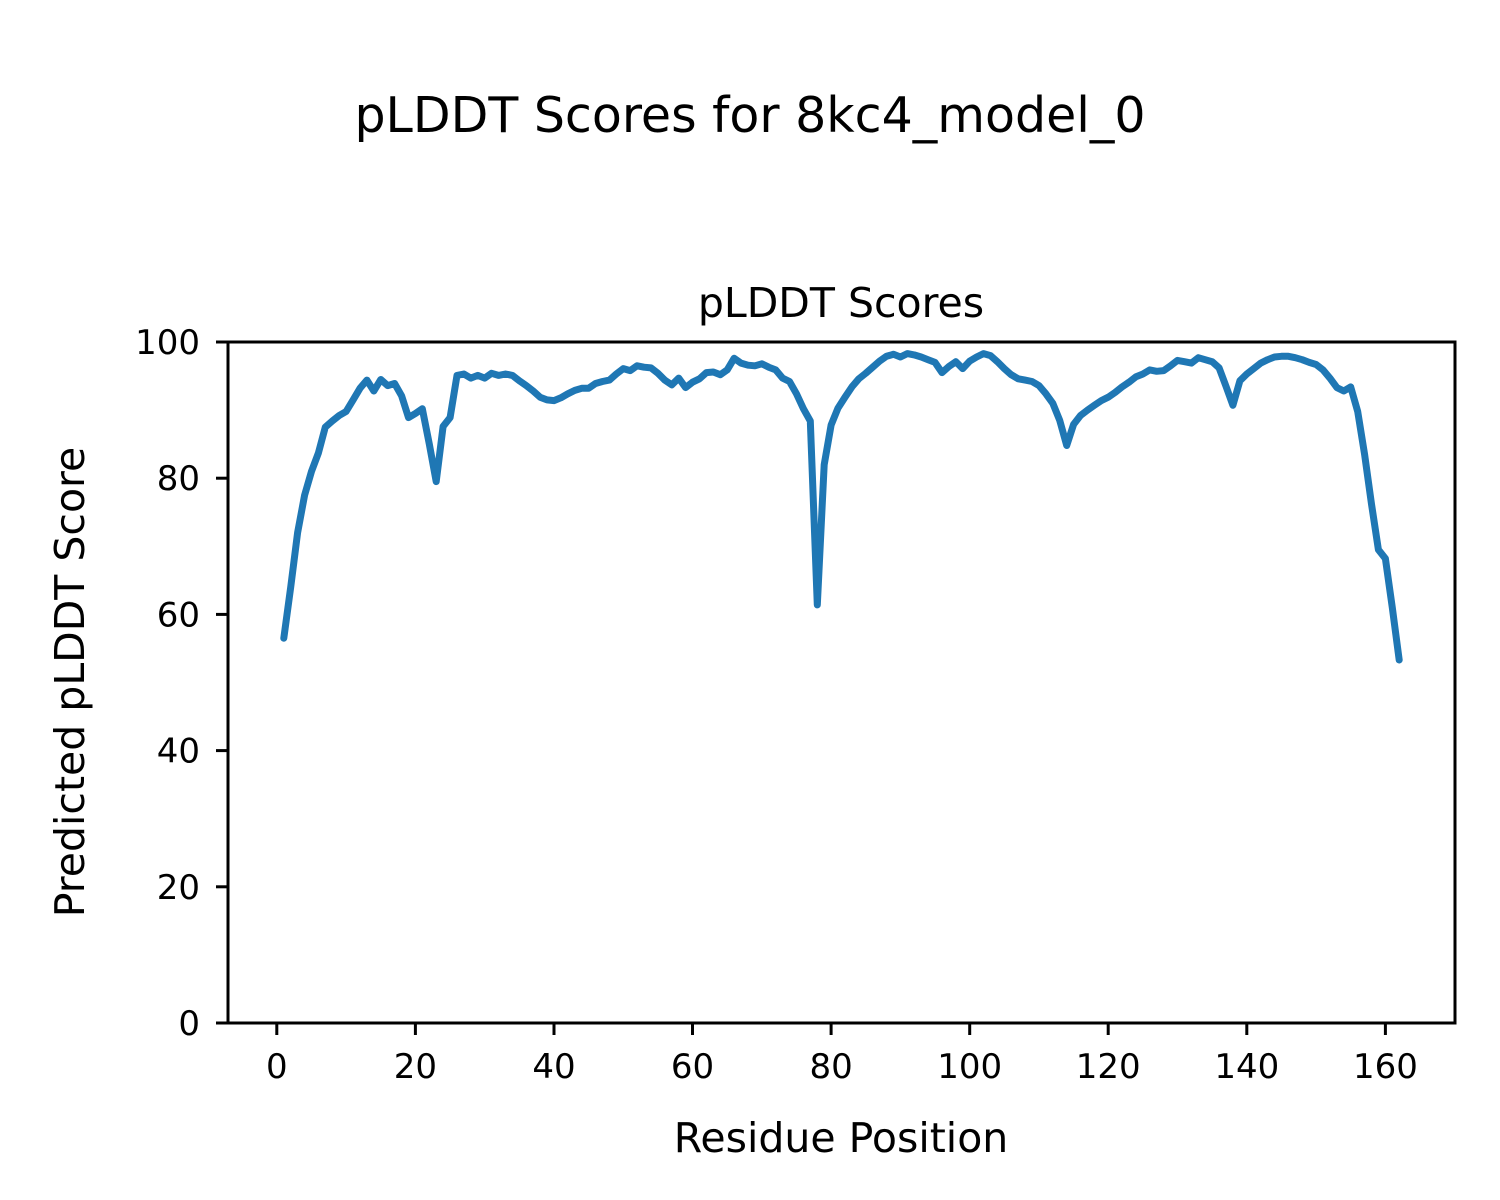 The image size is (1500, 1200). I want to click on x-tick-label: 20, so click(415, 1067).